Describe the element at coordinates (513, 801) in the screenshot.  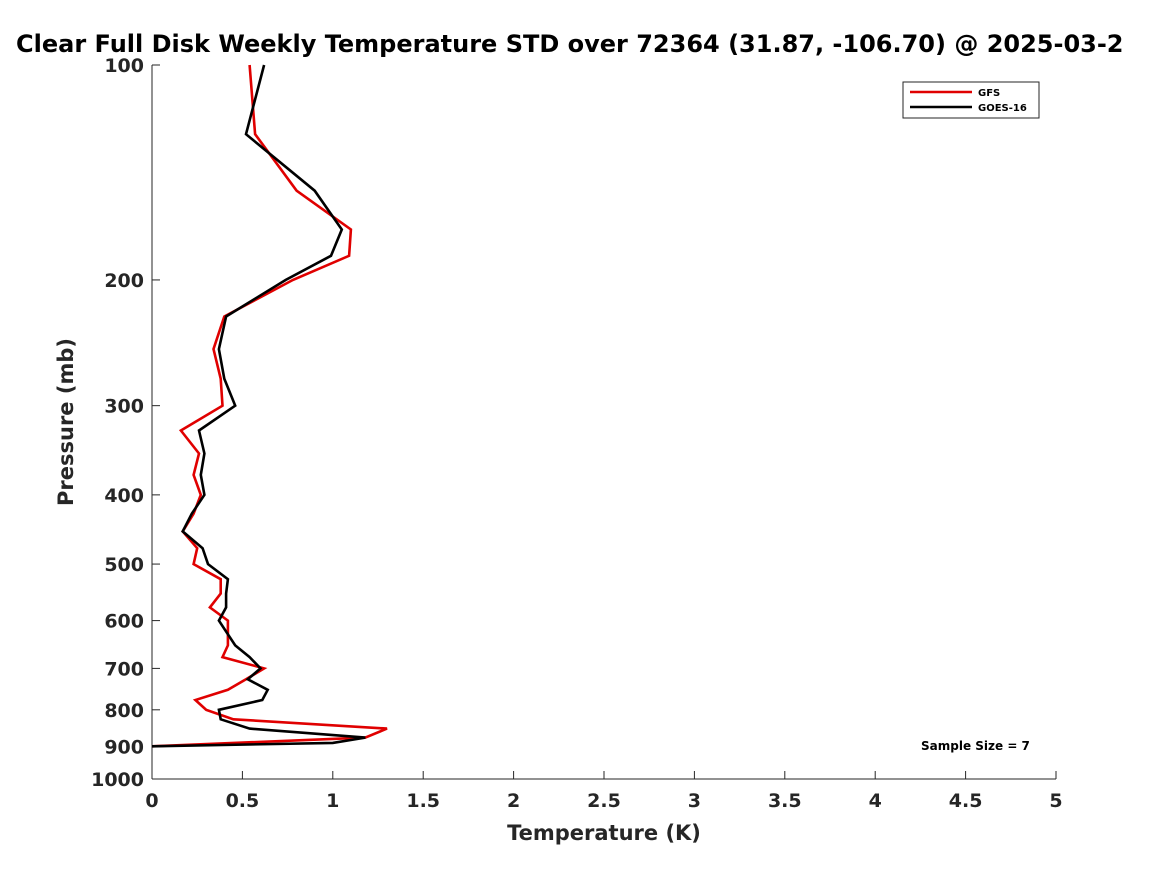
I see `x-tick-label: 2` at that location.